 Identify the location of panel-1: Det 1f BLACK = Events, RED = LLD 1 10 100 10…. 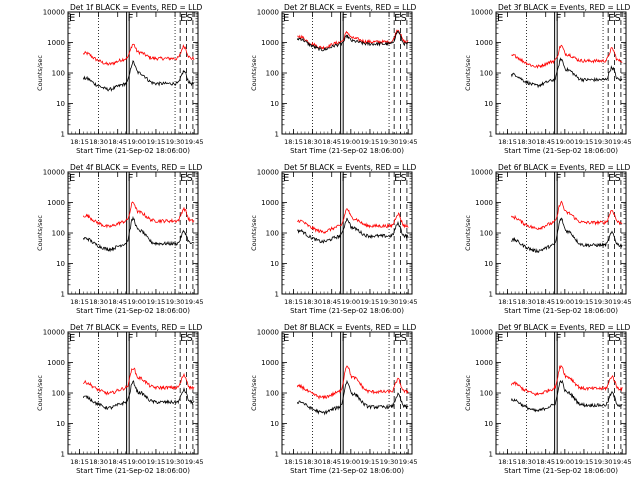
(120, 79).